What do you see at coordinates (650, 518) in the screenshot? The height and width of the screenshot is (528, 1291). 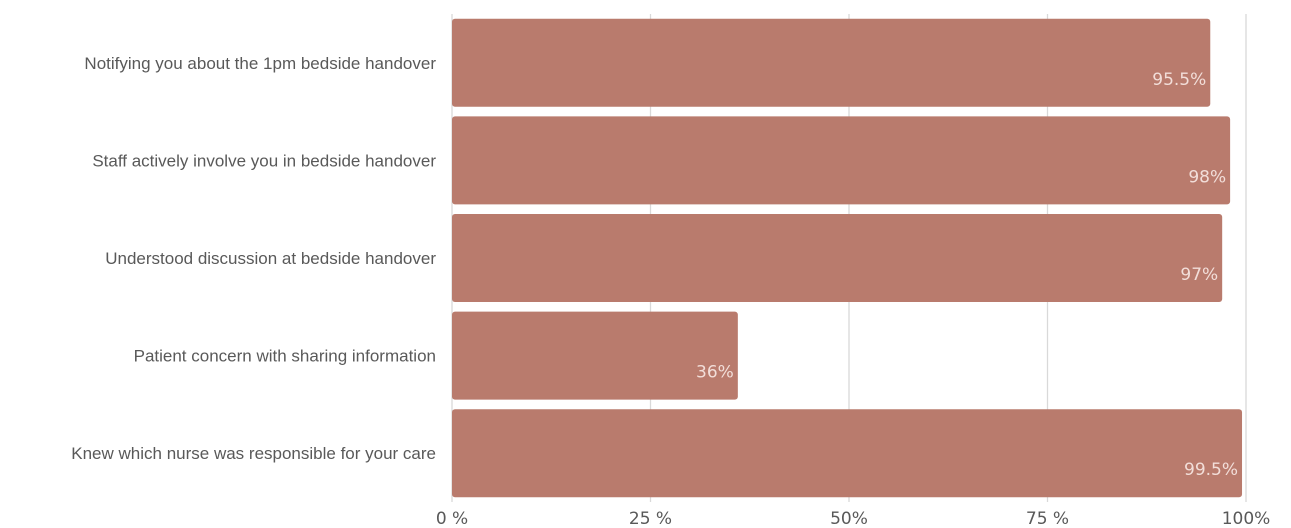 I see `x-tick-label-25: 25 %` at bounding box center [650, 518].